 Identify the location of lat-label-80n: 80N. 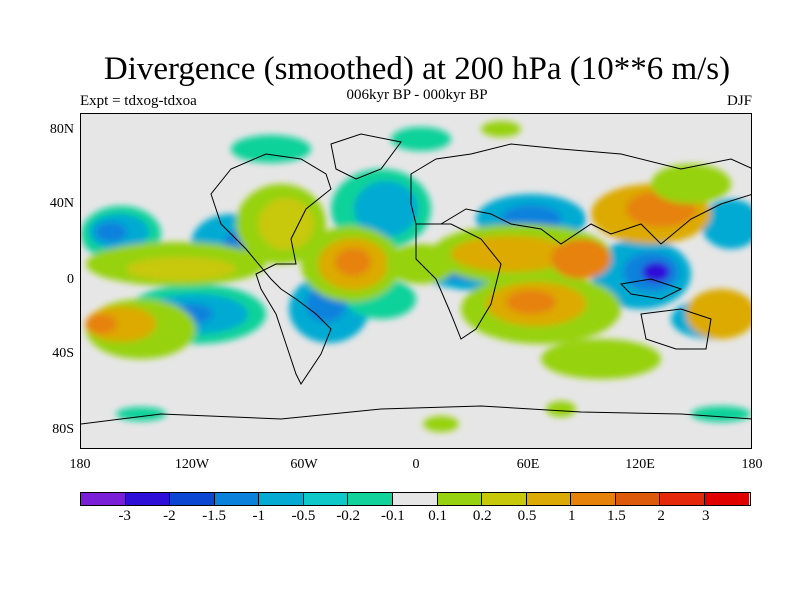
(61, 129).